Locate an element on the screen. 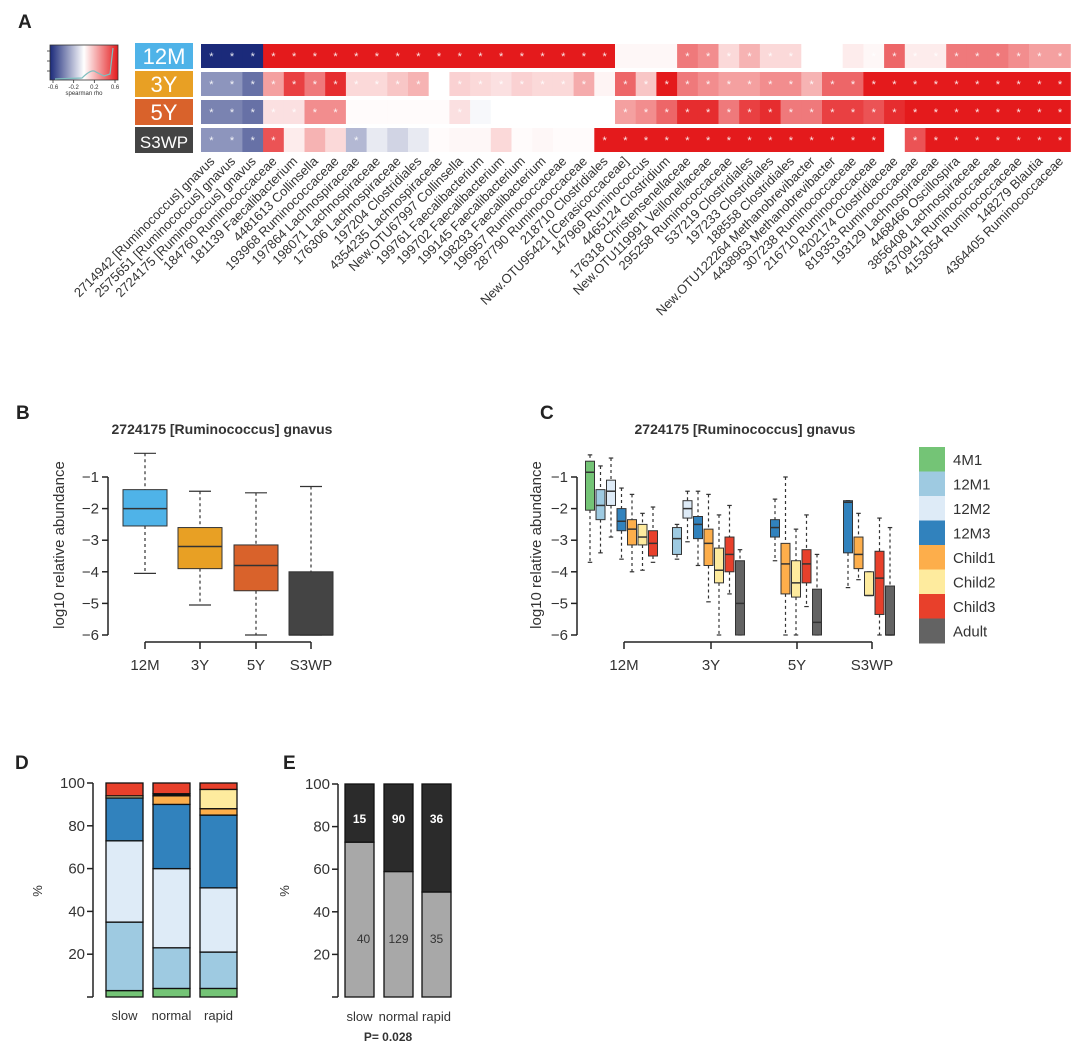 This screenshot has height=1051, width=1080. legend-label: 12M2 is located at coordinates (972, 509).